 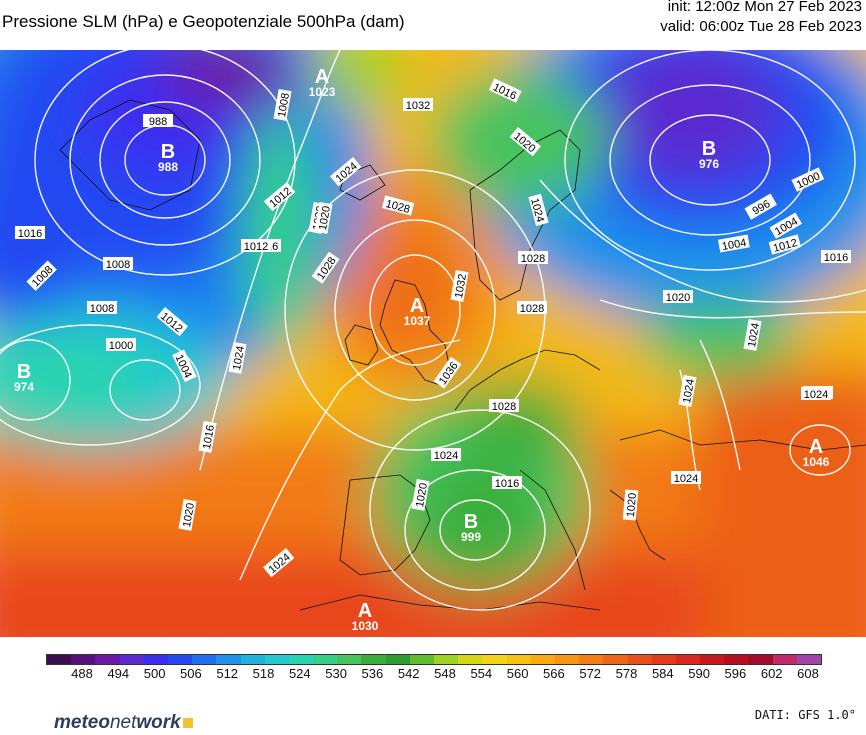 I want to click on colorbar-tick-label: 560, so click(x=517, y=673).